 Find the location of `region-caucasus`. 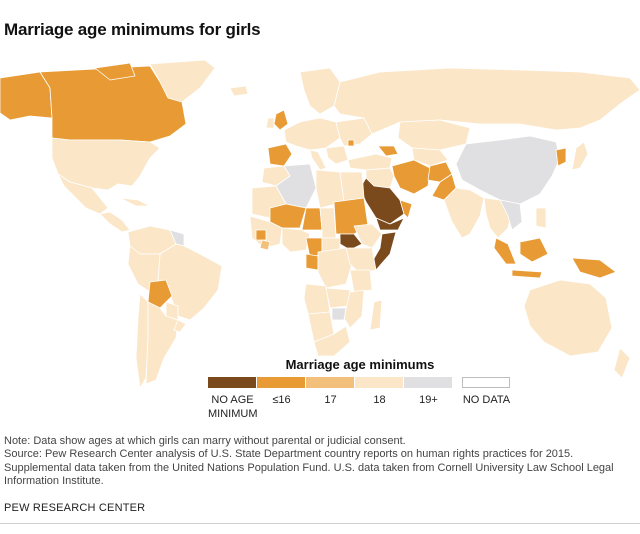

region-caucasus is located at coordinates (388, 151).